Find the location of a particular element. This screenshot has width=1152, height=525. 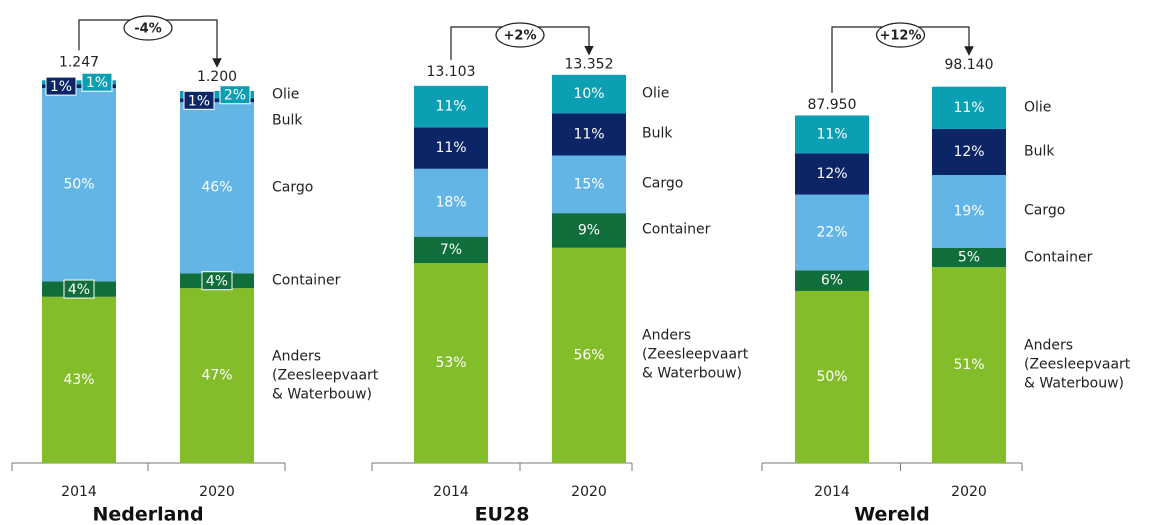

total-label: 98.140 is located at coordinates (969, 65).